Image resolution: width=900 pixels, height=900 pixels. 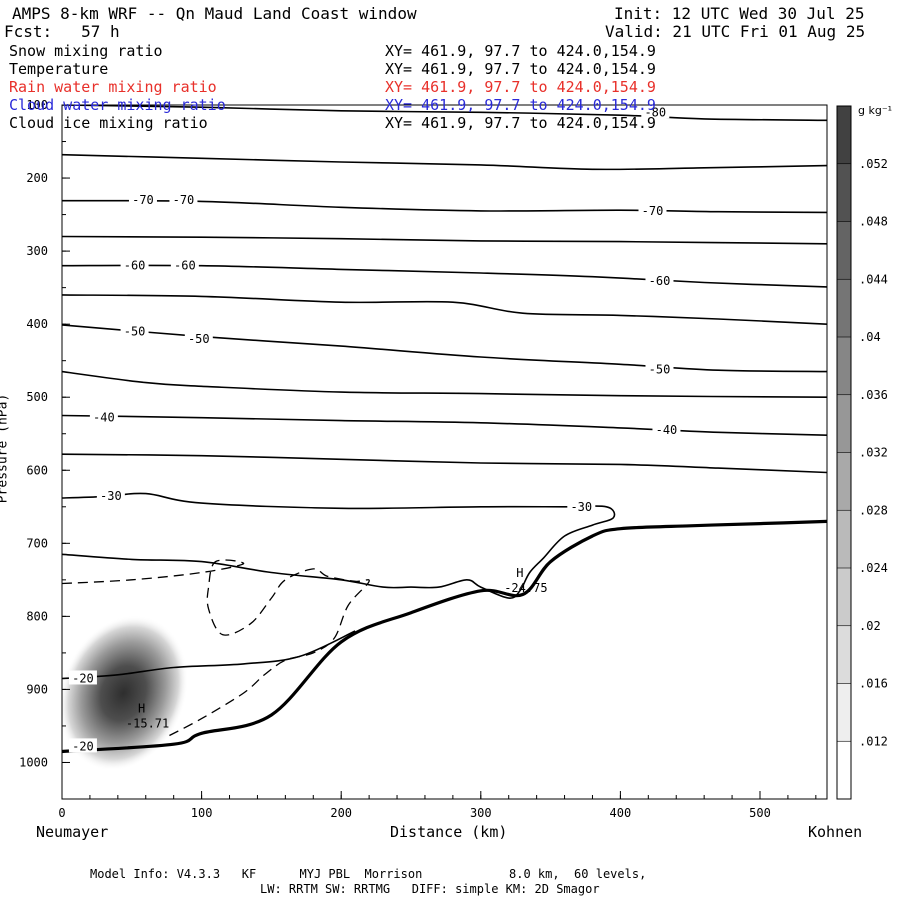 I want to click on x-tick-label: 500, so click(x=760, y=813).